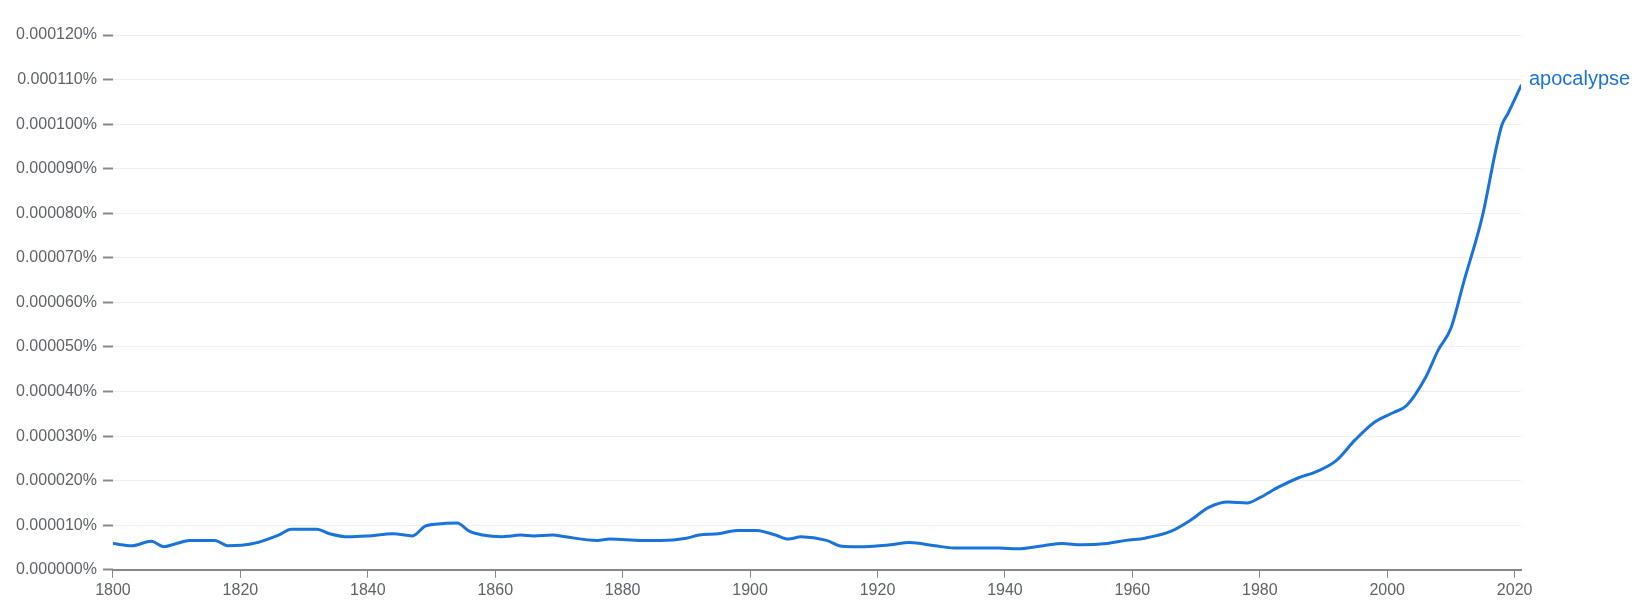  Describe the element at coordinates (1005, 589) in the screenshot. I see `x-tick-label: 1940` at that location.